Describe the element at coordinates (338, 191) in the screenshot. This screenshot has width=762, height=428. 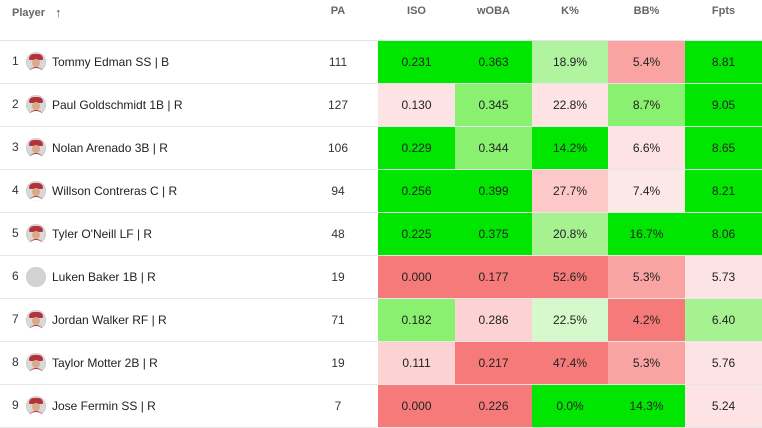
I see `pa-cell: 94` at that location.